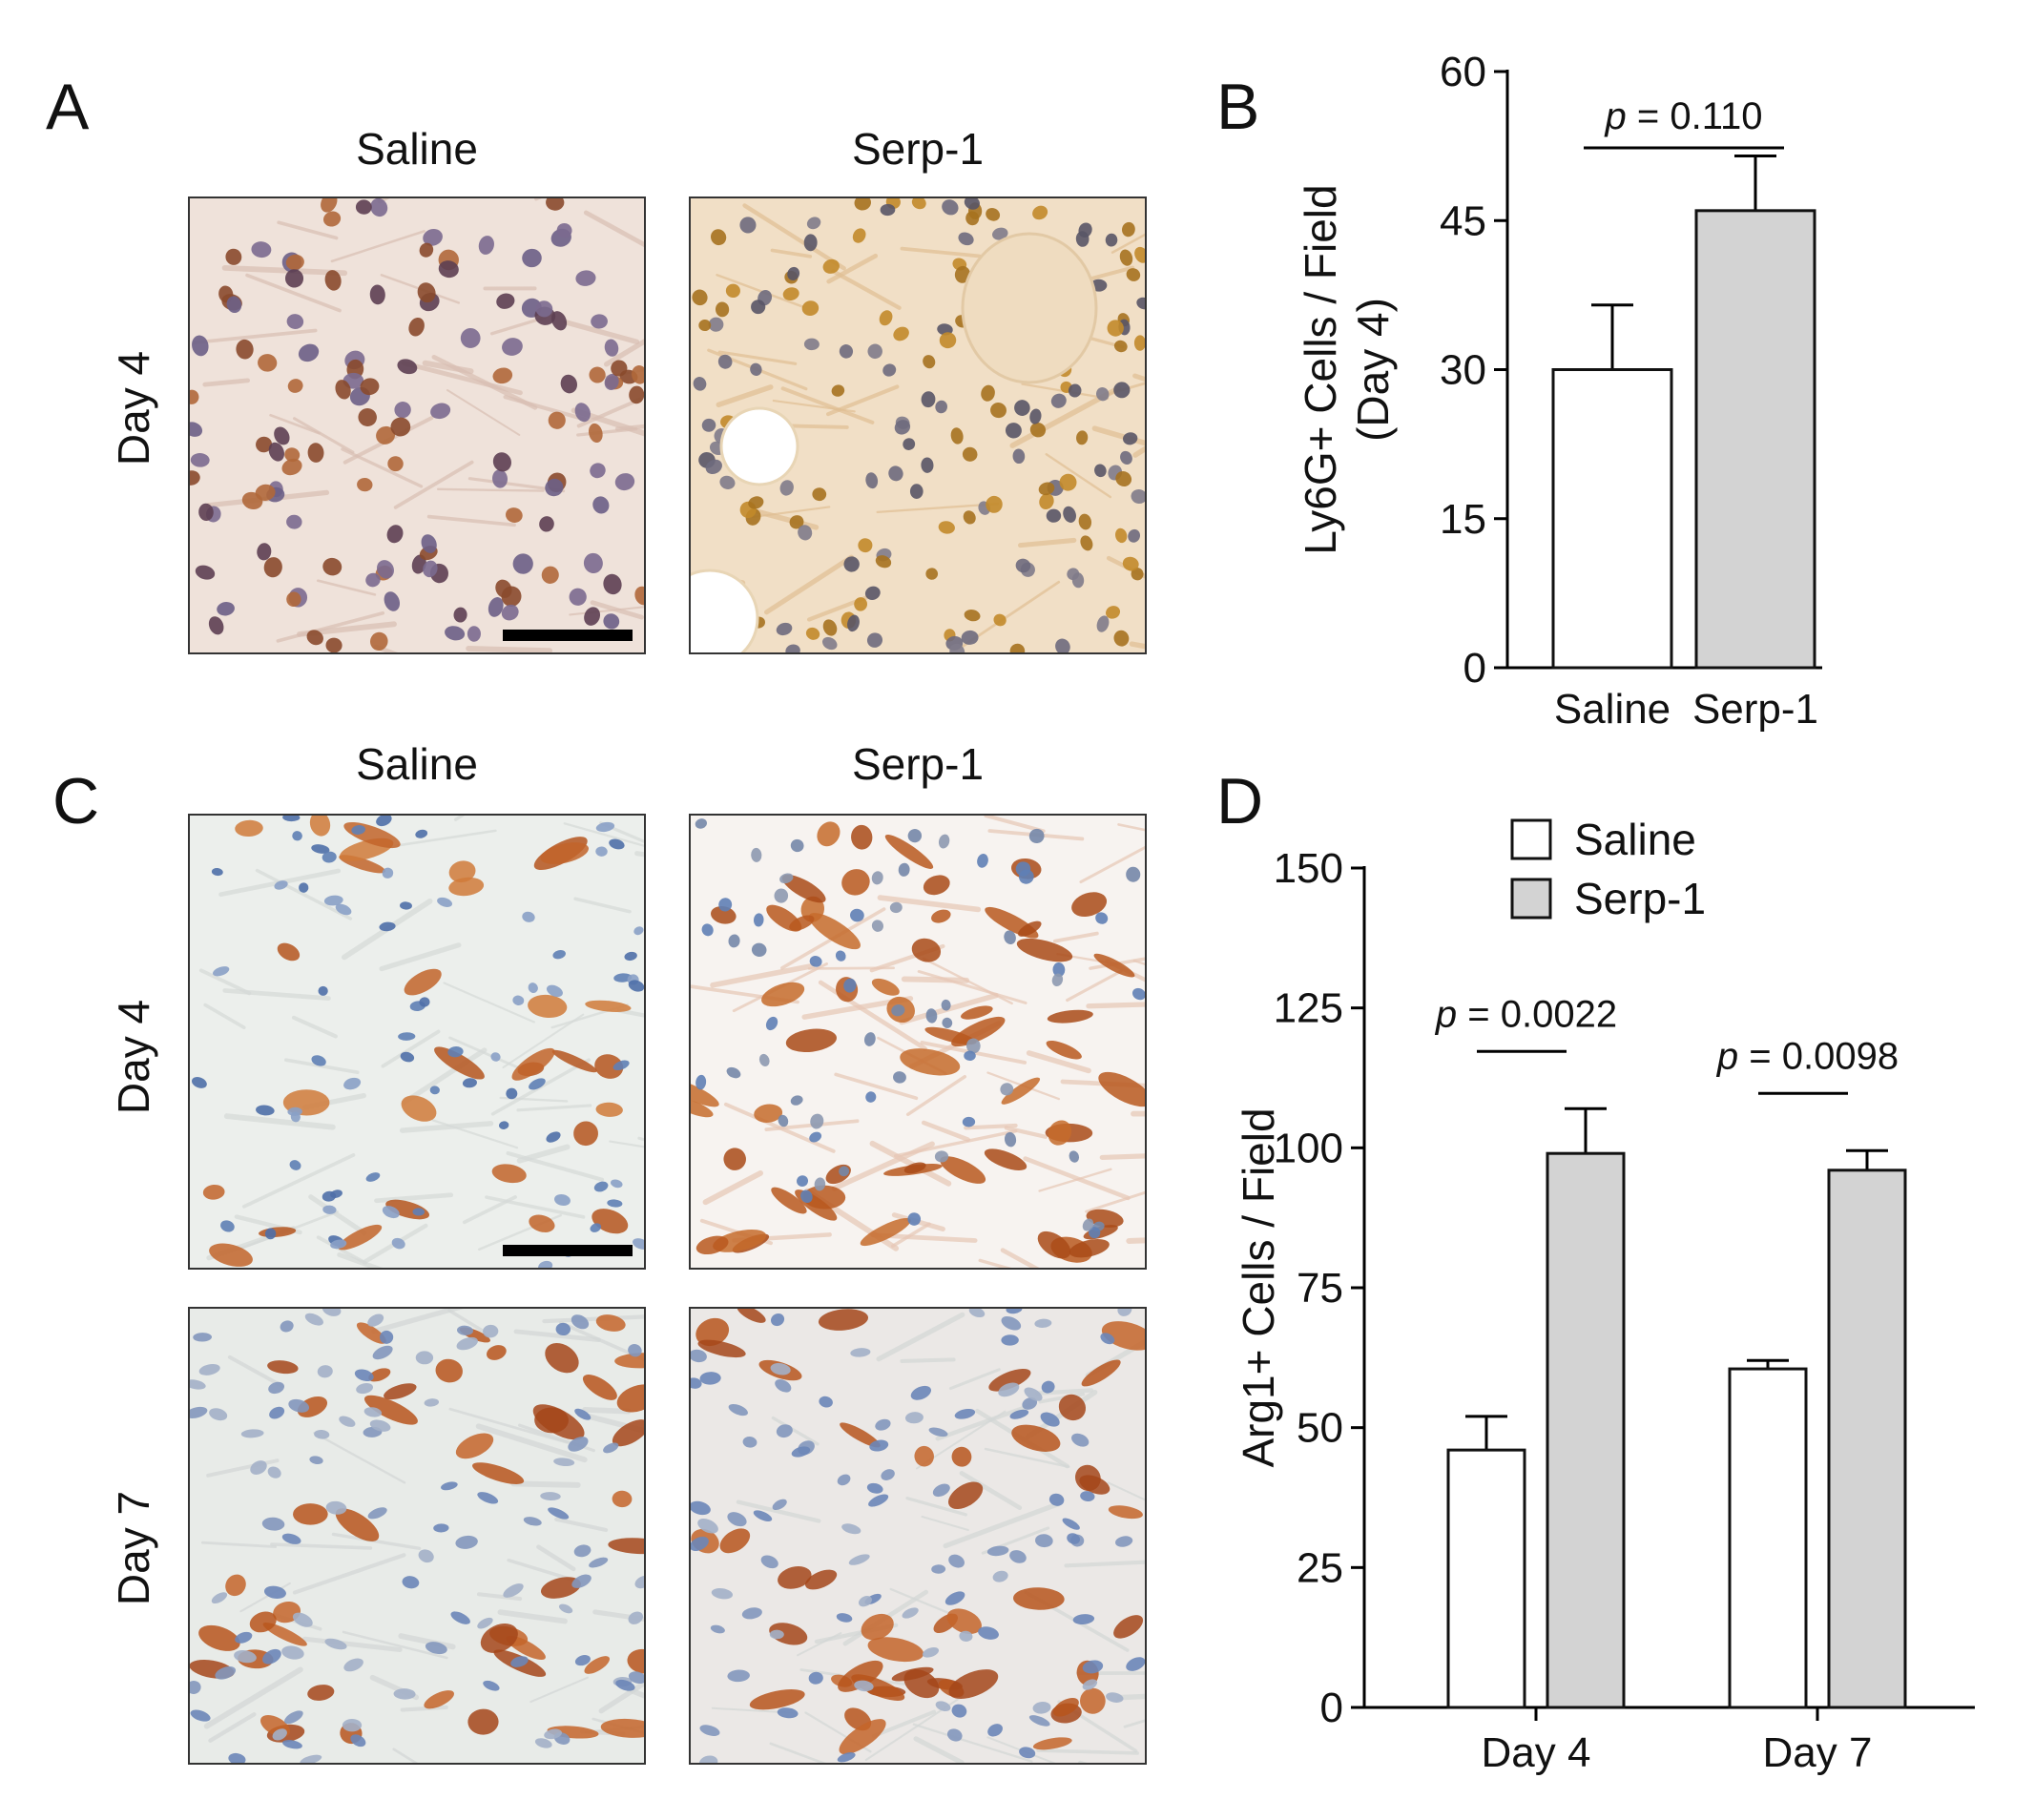 This screenshot has height=1820, width=2034. Describe the element at coordinates (1612, 519) in the screenshot. I see `bar-saline-b` at that location.